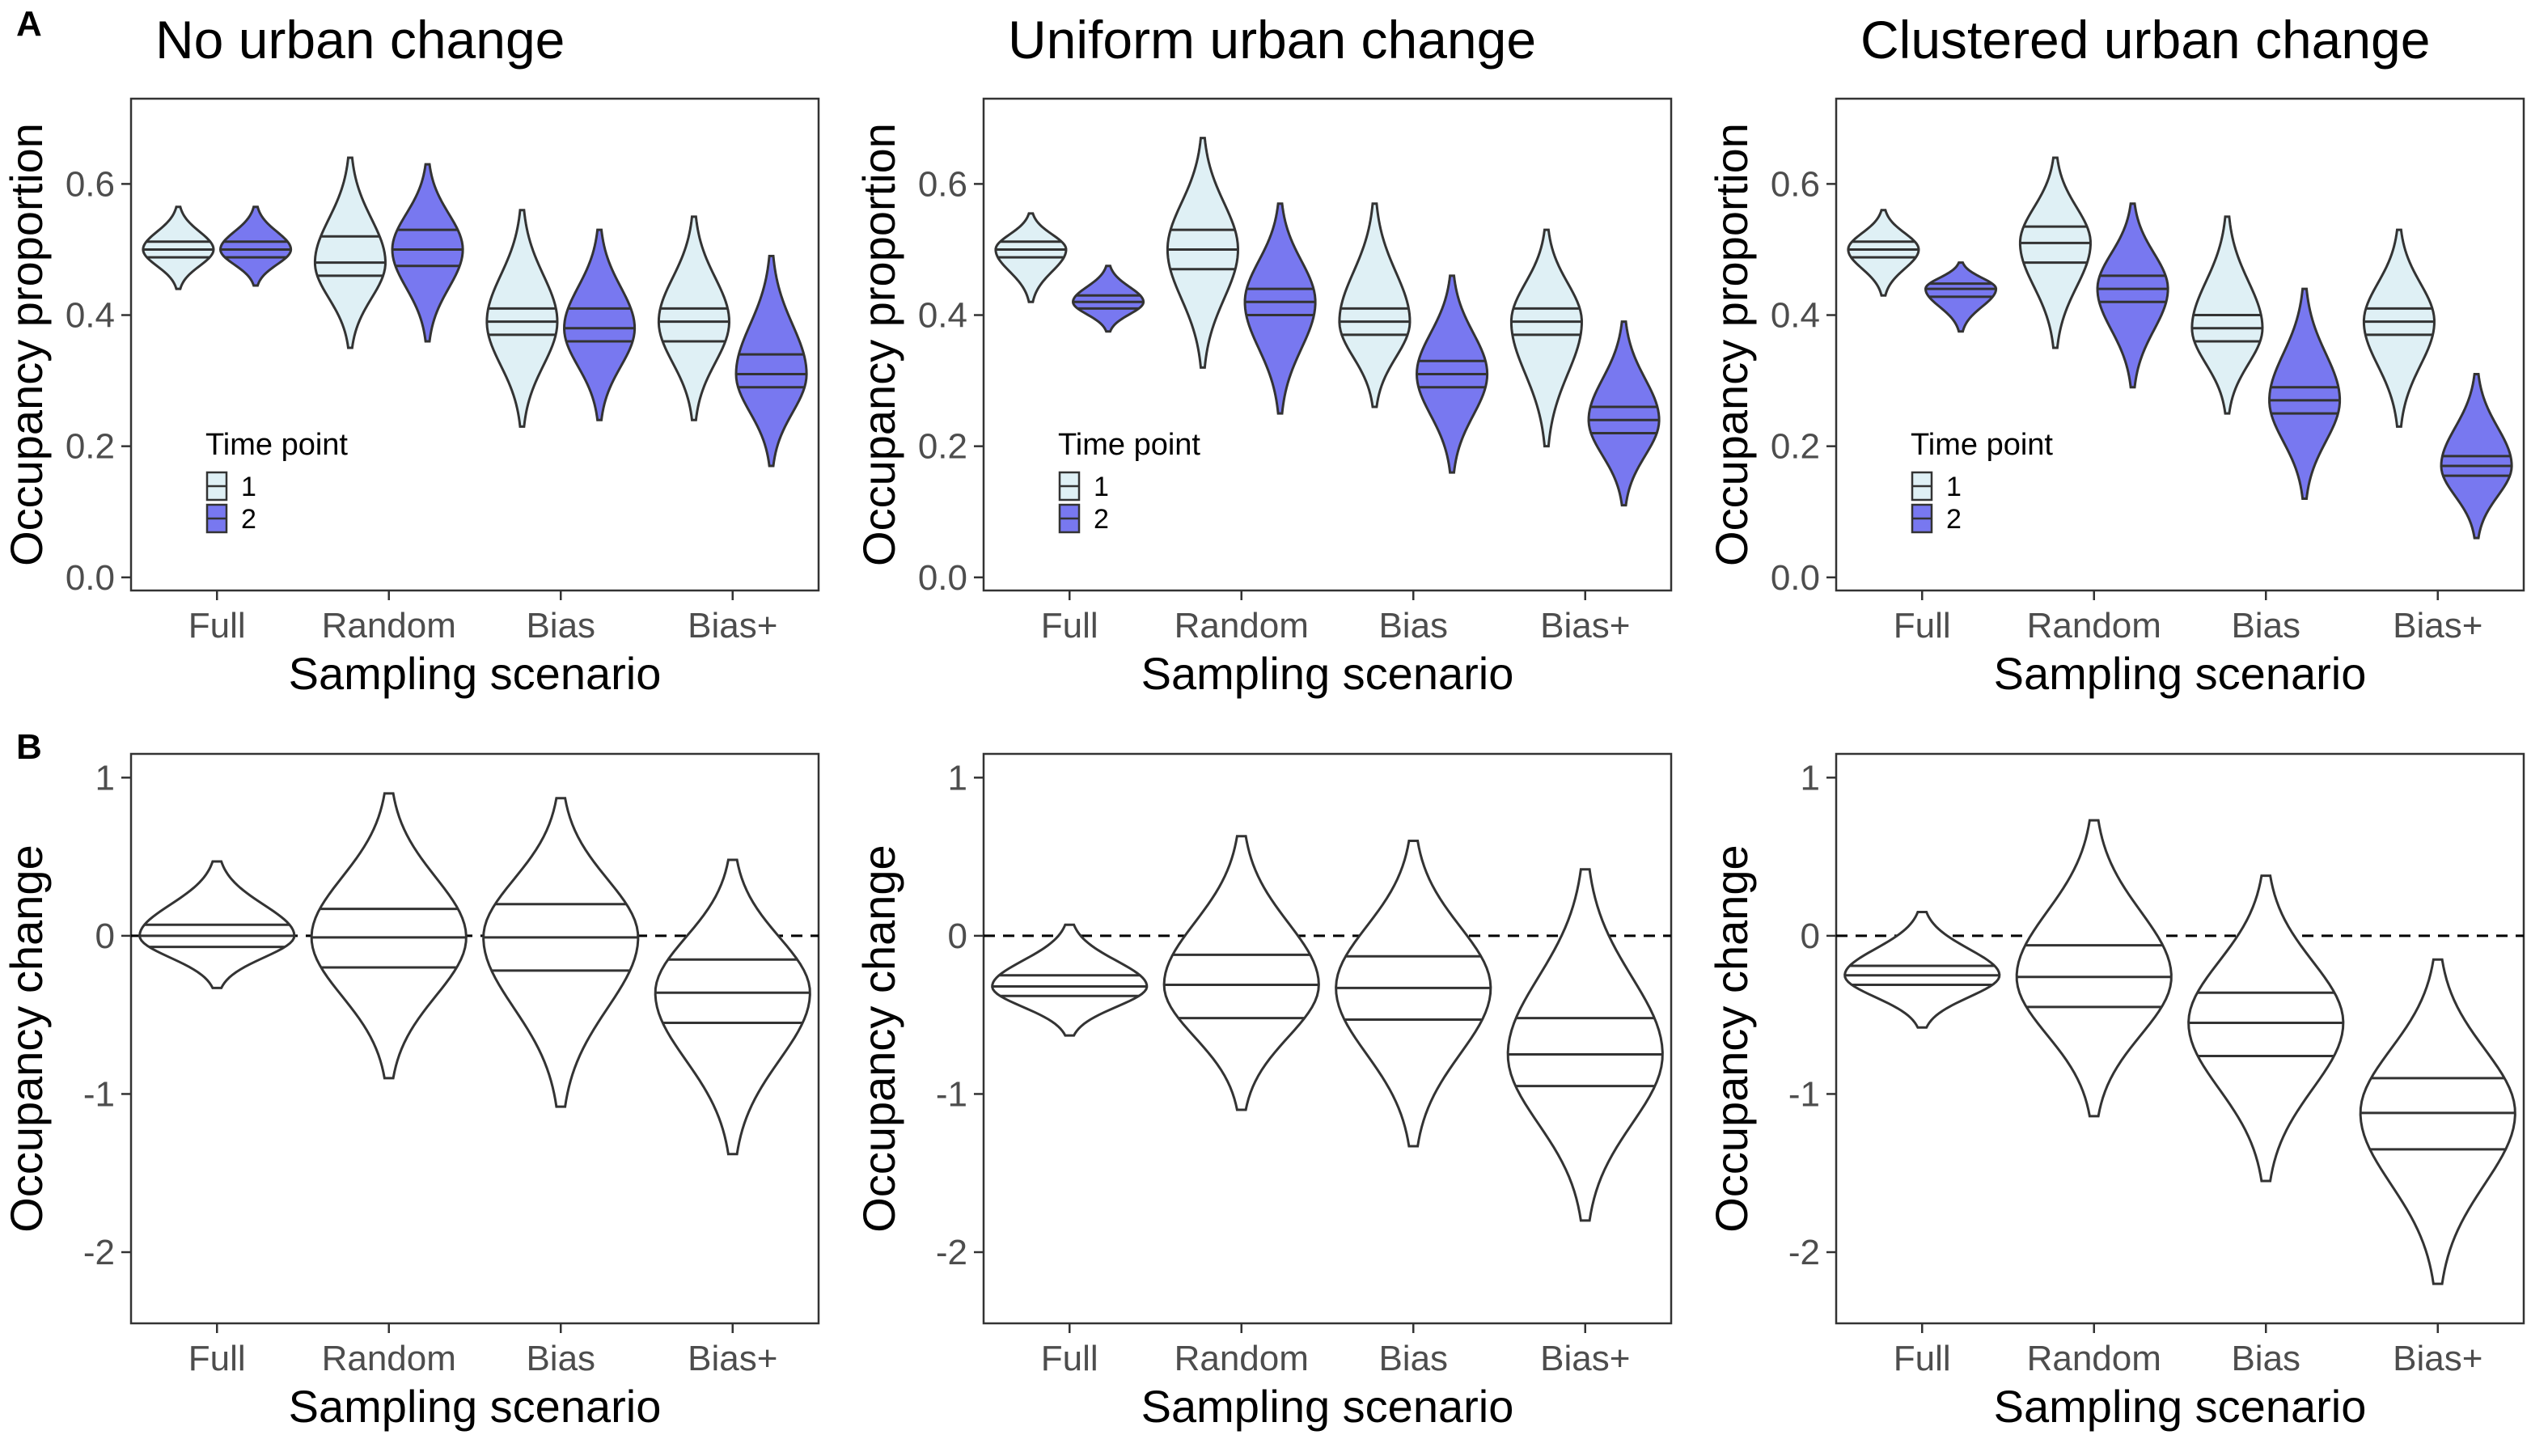 Image resolution: width=2548 pixels, height=1456 pixels. I want to click on panel-title: Uniform urban change, so click(1272, 40).